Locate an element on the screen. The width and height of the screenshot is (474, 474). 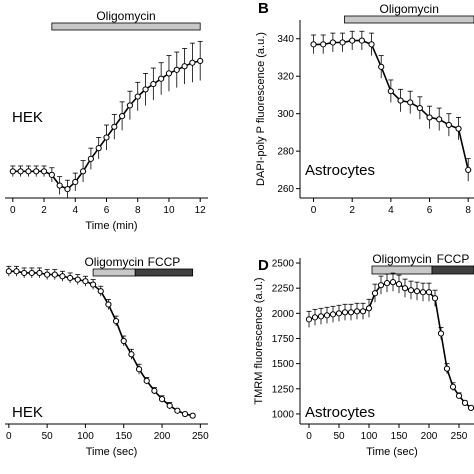
y-tick-label: 2000 is located at coordinates (283, 314).